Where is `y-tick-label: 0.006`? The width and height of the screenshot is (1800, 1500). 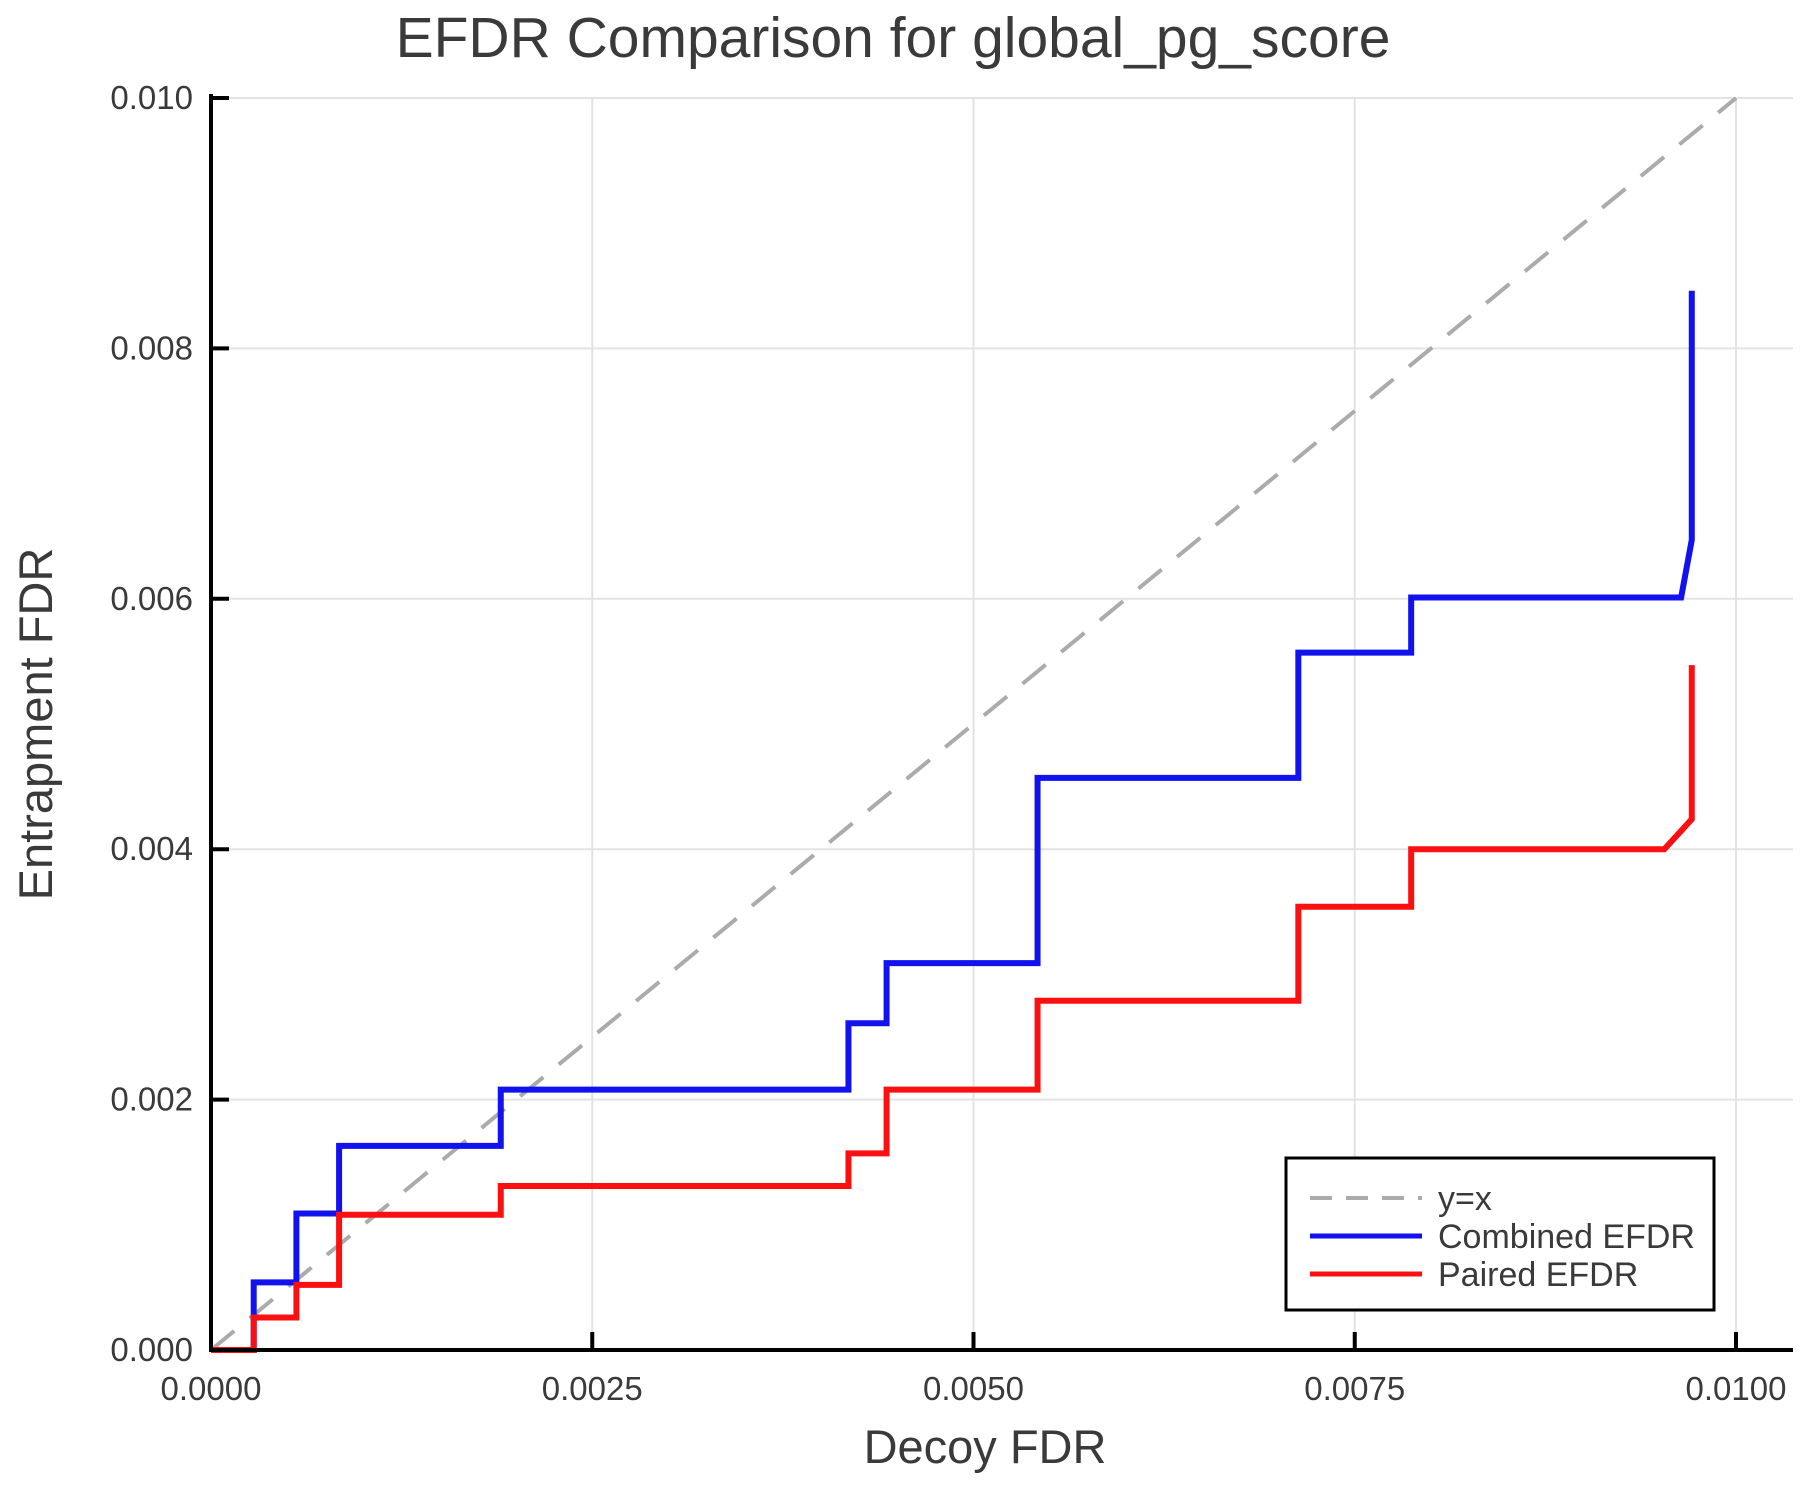
y-tick-label: 0.006 is located at coordinates (151, 598).